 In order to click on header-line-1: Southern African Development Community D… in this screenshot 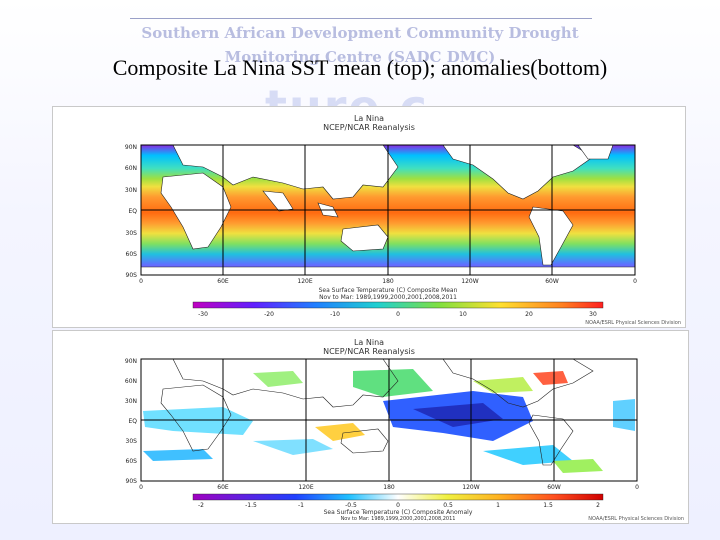, I will do `click(360, 33)`.